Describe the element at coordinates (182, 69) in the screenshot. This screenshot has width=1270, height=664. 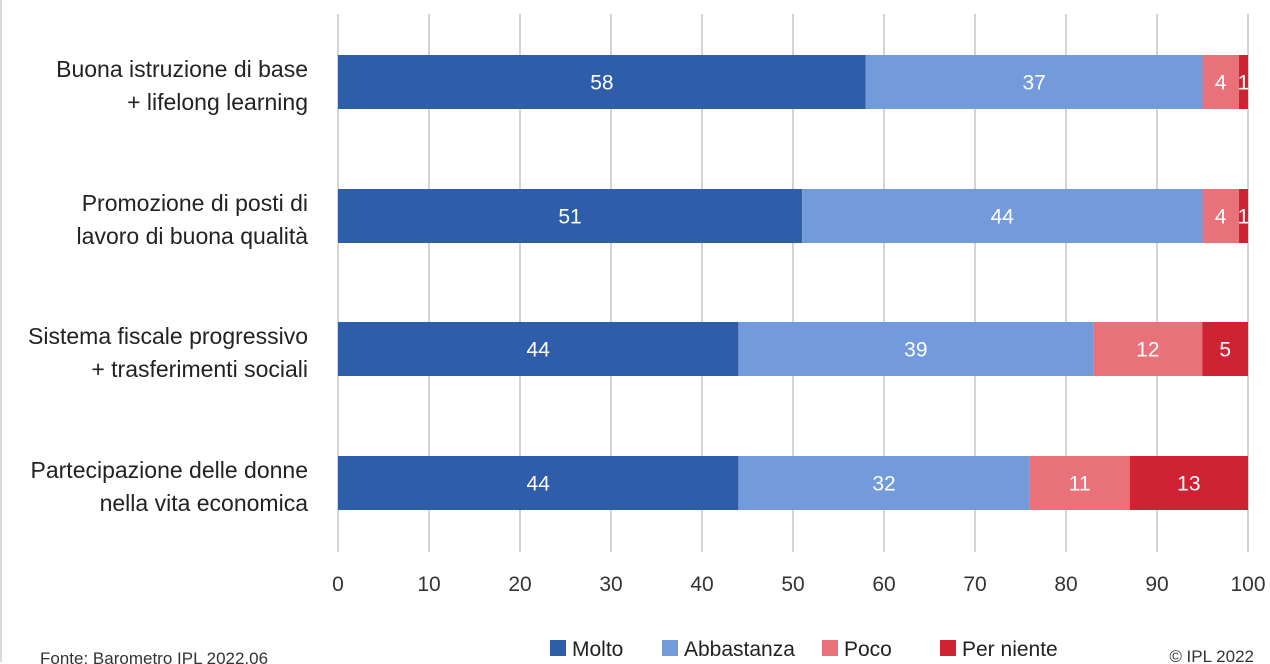
I see `category-label: Buona istruzione di base` at that location.